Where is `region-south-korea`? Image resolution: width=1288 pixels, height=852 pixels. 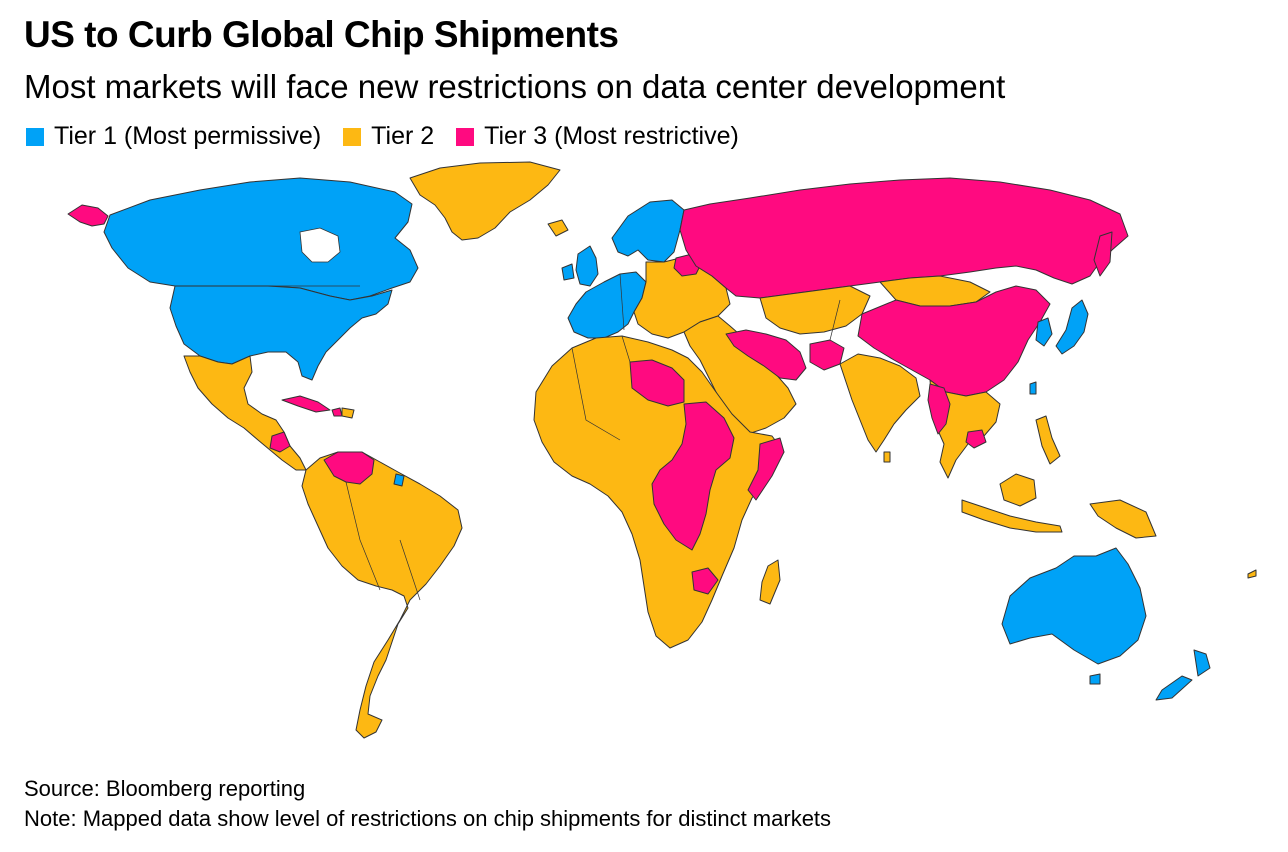 region-south-korea is located at coordinates (1044, 332).